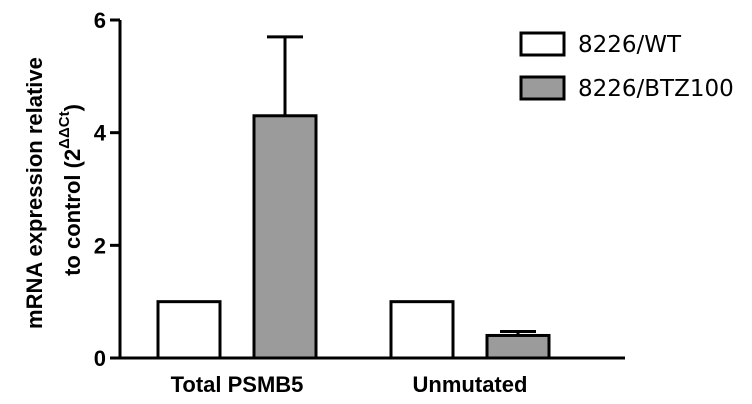  I want to click on y-tick-label: 0, so click(100, 358).